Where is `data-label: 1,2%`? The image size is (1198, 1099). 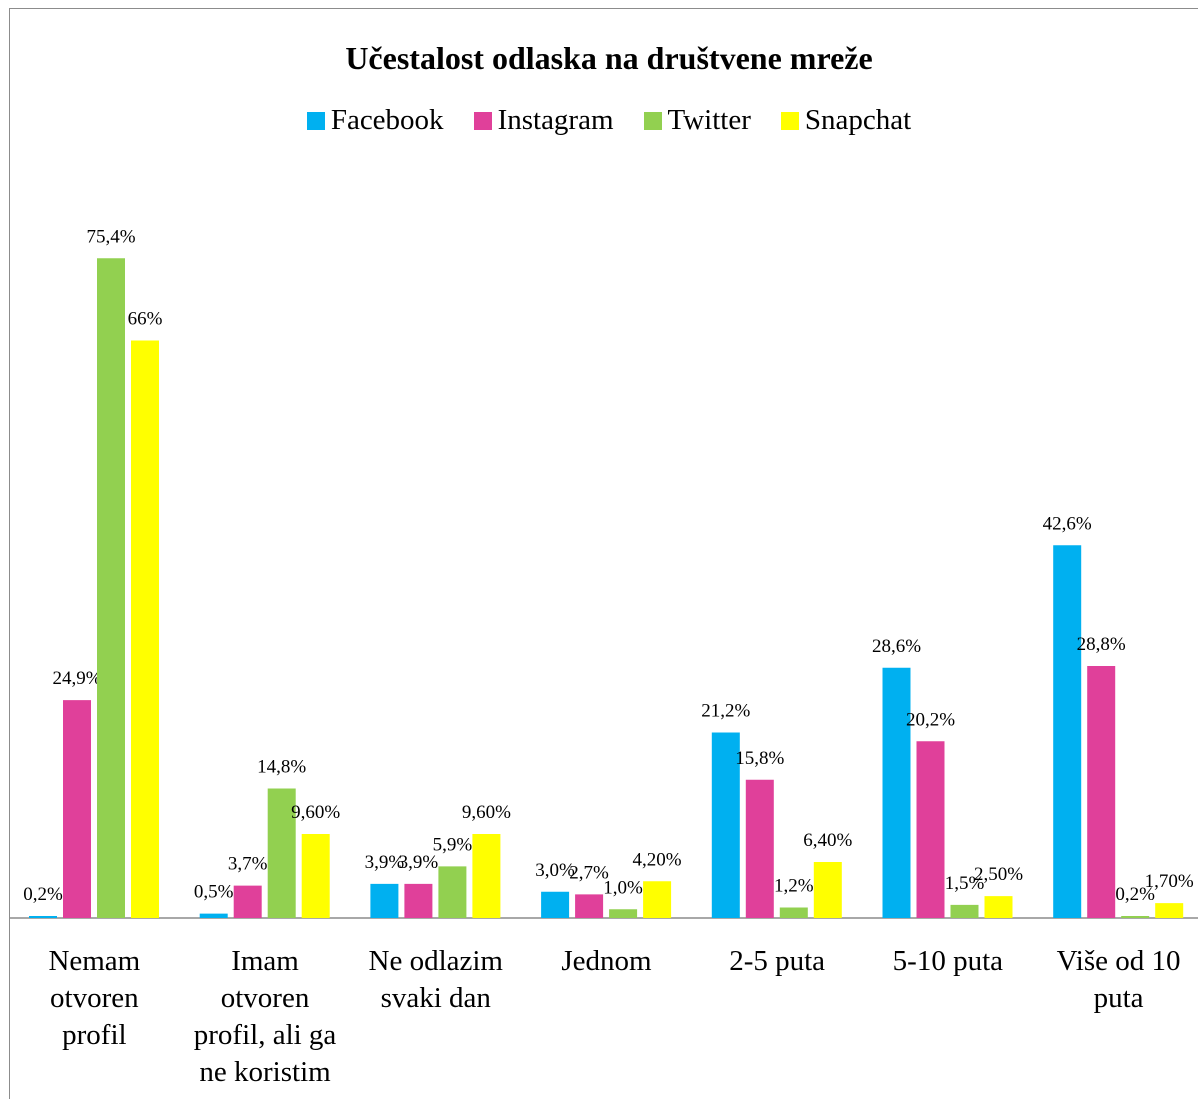
data-label: 1,2% is located at coordinates (794, 886).